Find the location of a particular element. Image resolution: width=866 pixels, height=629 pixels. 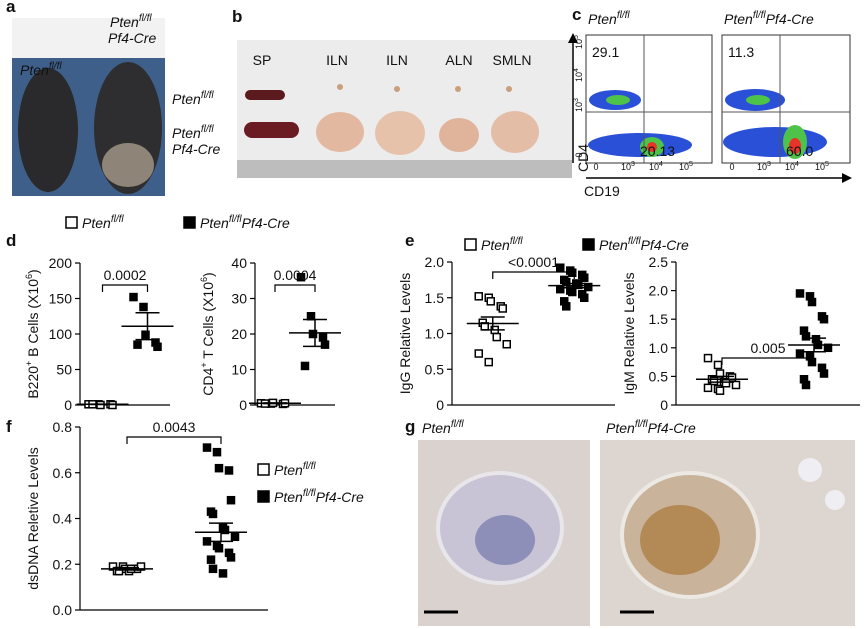

tick-exp: 4 is located at coordinates (797, 164).